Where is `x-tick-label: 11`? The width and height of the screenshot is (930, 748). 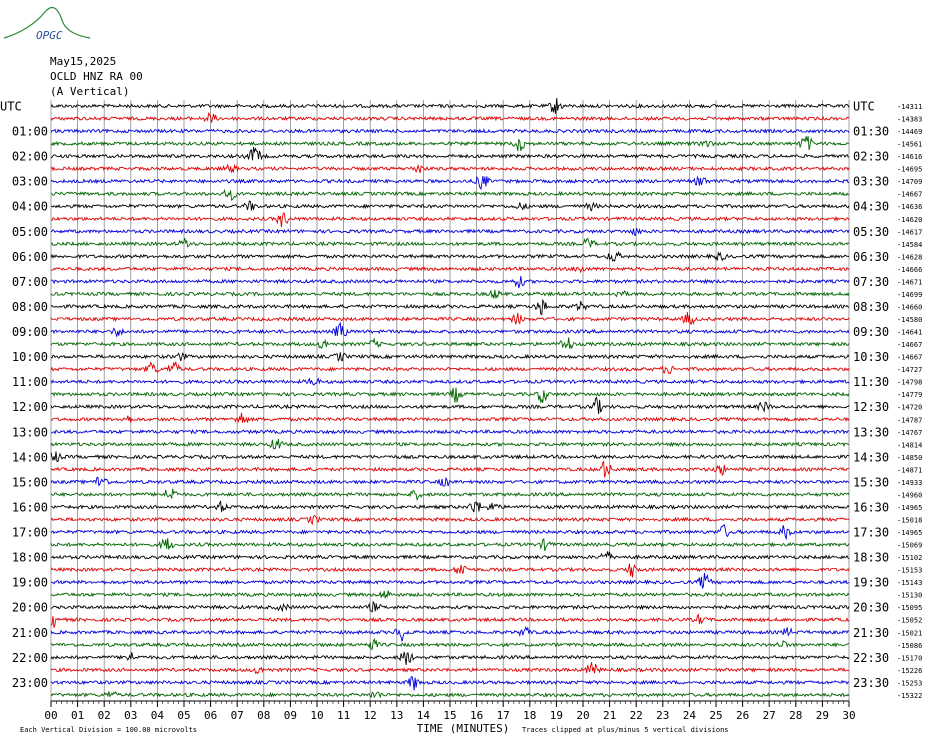
x-tick-label: 11 is located at coordinates (343, 715).